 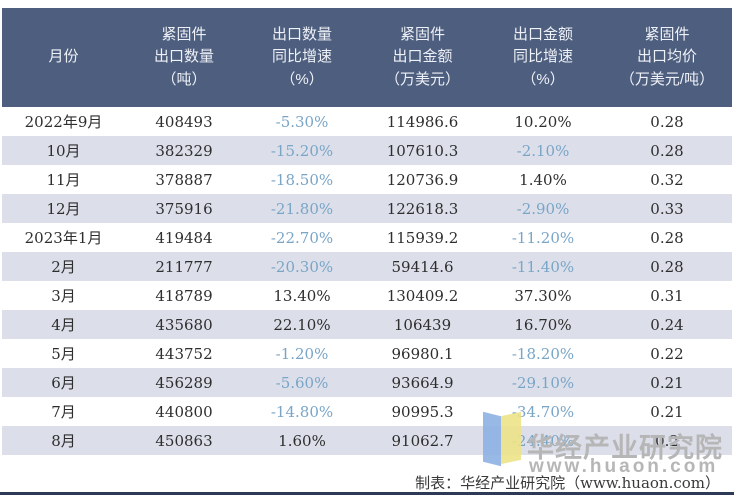 What do you see at coordinates (543, 179) in the screenshot?
I see `cell-value-yoy: 1.40%` at bounding box center [543, 179].